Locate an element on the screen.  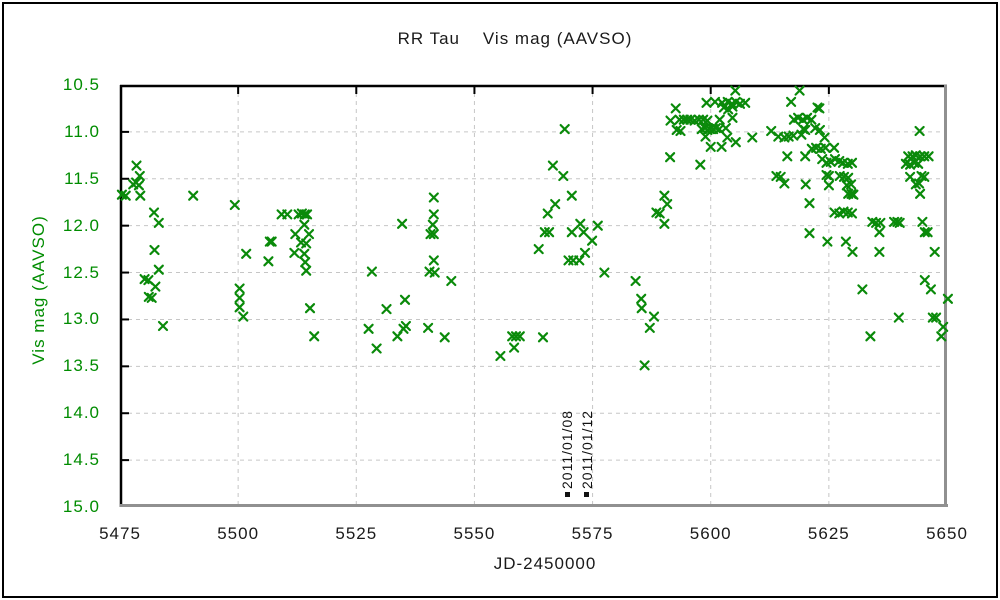
y-tick-label: 12.0 is located at coordinates (81, 225).